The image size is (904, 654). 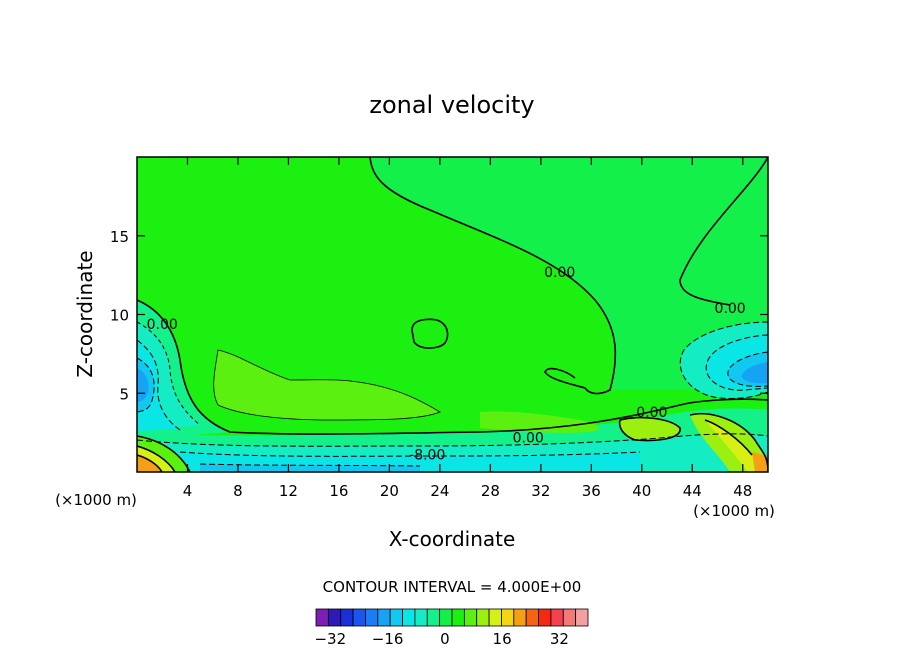 I want to click on x-tick-label: 32, so click(x=540, y=491).